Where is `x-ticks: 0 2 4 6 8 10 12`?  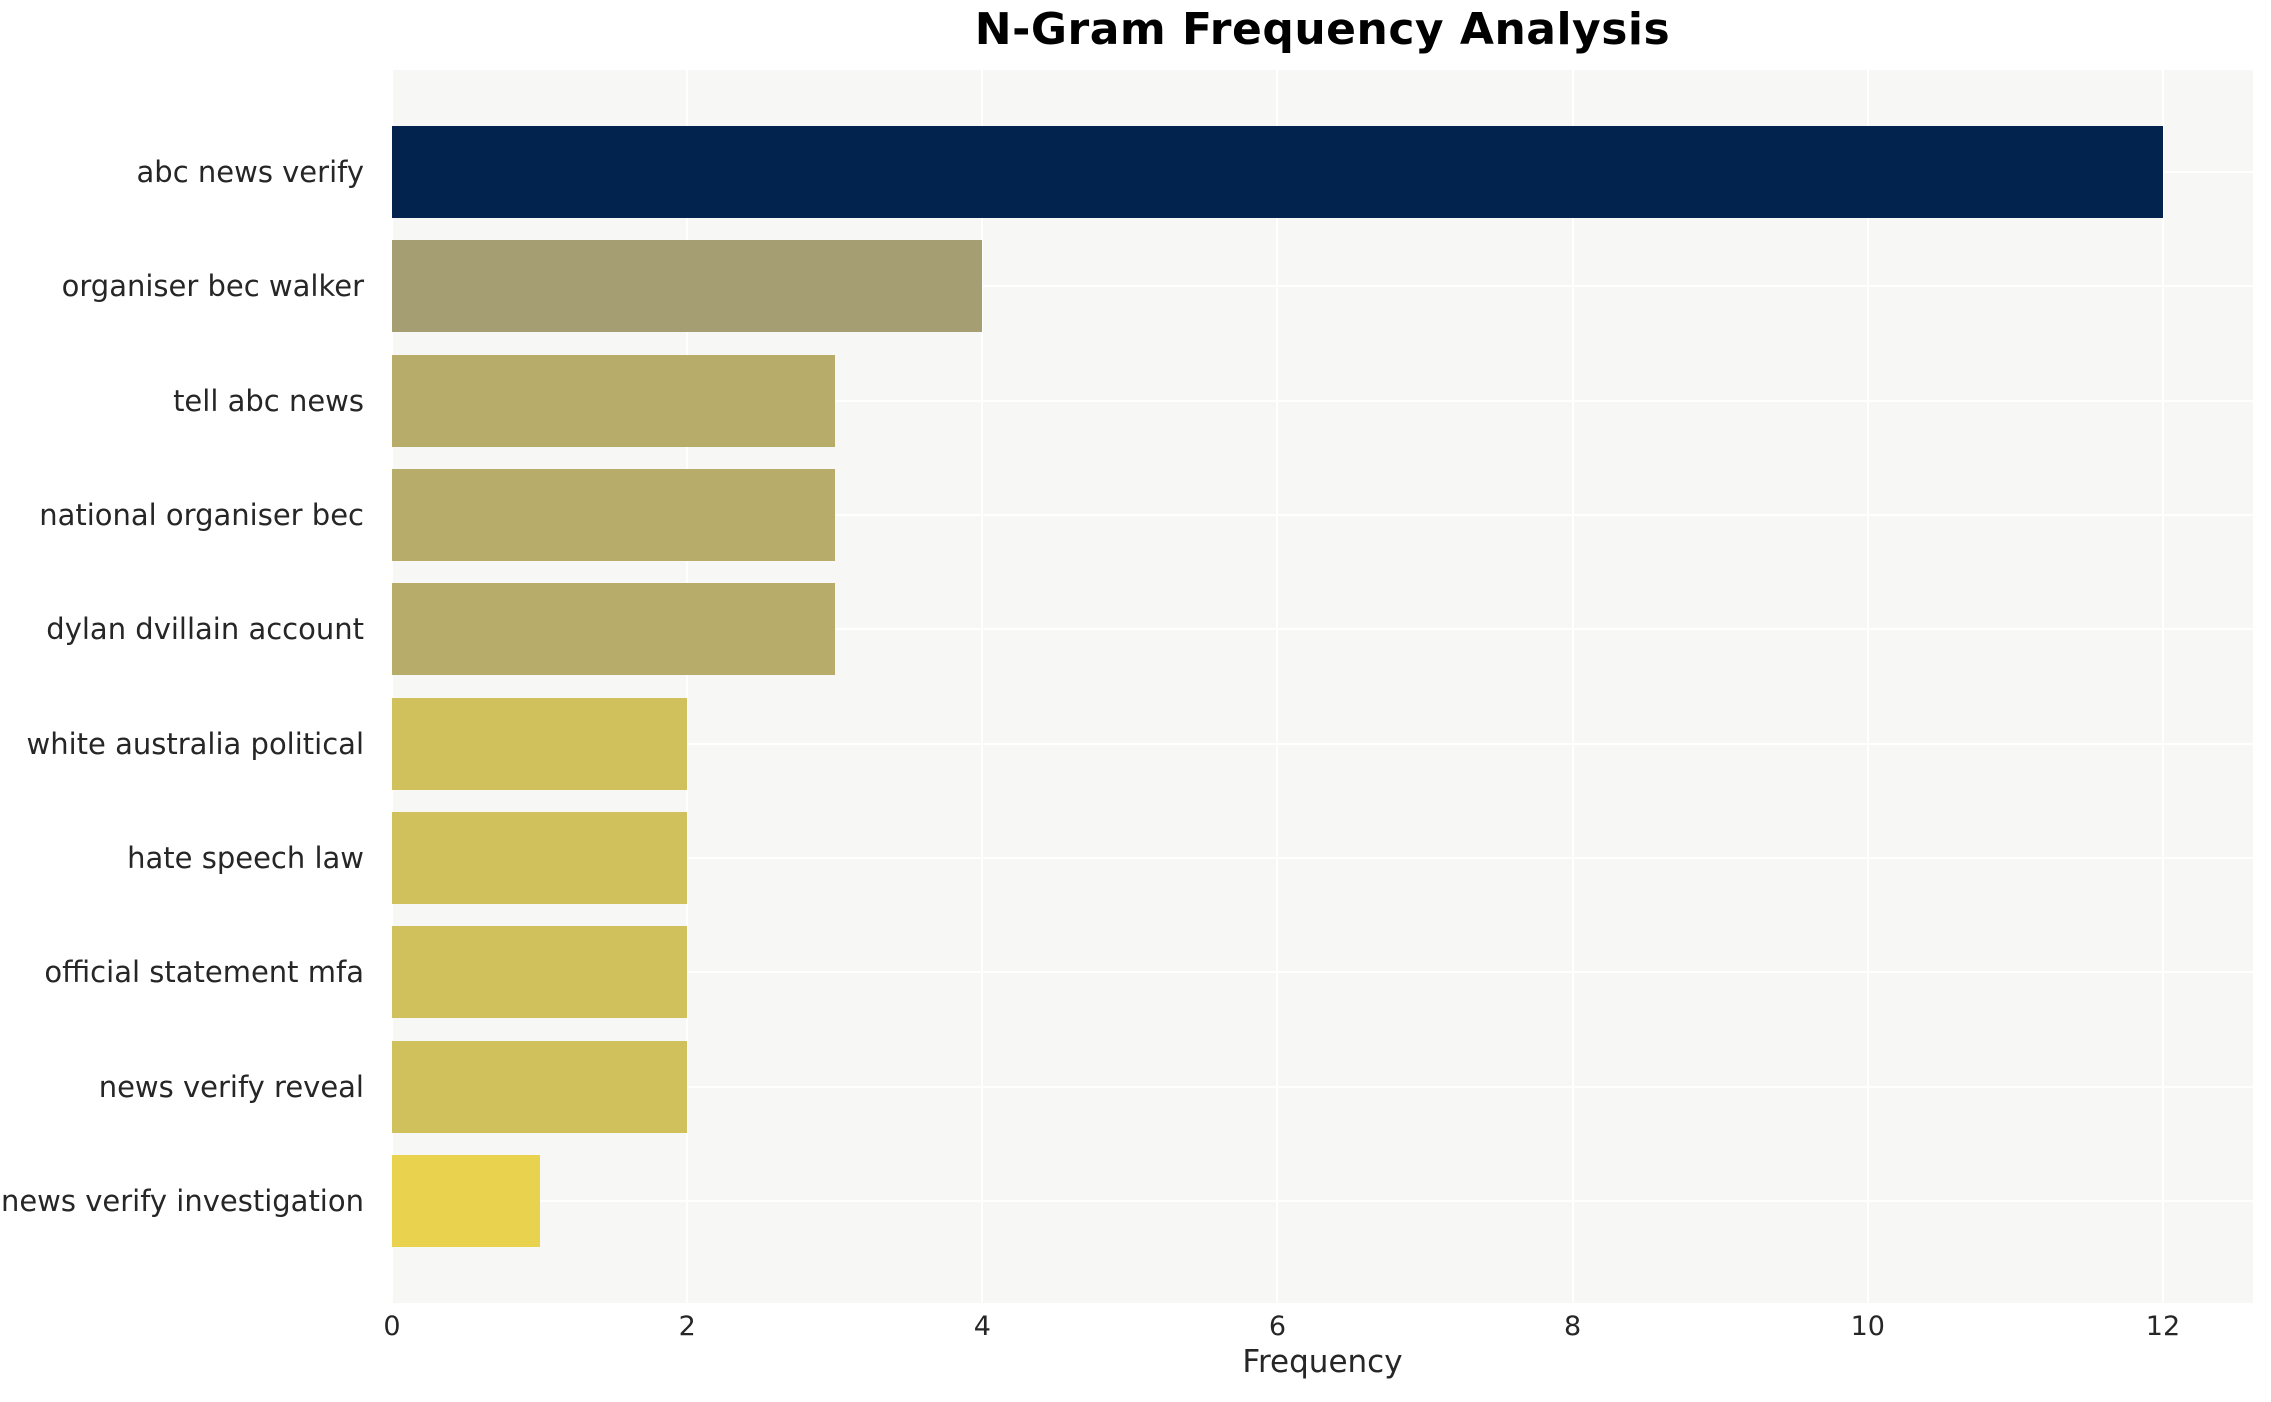 x-ticks: 0 2 4 6 8 10 12 is located at coordinates (1318, 1329).